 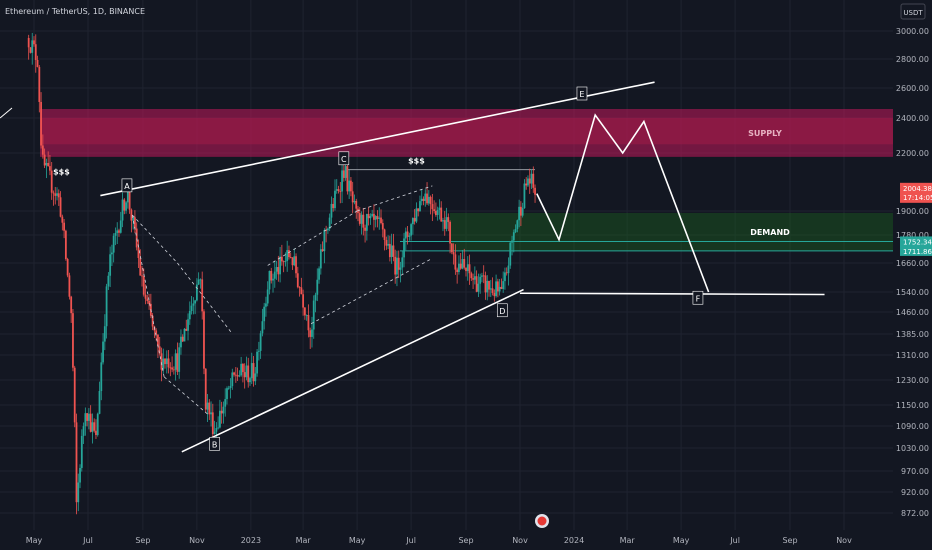 I want to click on currency-button-label: USDT, so click(x=913, y=13).